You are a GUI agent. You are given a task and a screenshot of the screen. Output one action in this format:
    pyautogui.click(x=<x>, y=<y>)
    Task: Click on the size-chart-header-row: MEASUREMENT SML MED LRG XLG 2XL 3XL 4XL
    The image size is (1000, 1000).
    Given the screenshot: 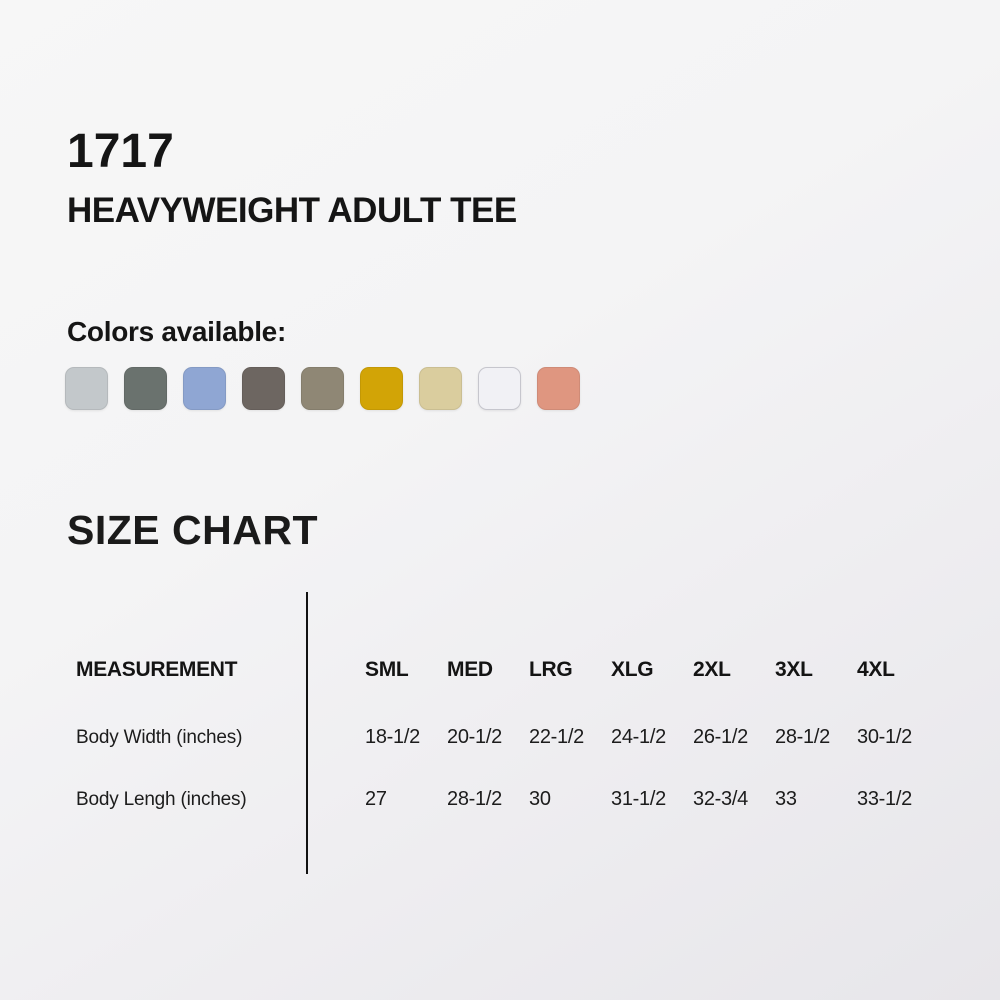 What is the action you would take?
    pyautogui.click(x=516, y=670)
    